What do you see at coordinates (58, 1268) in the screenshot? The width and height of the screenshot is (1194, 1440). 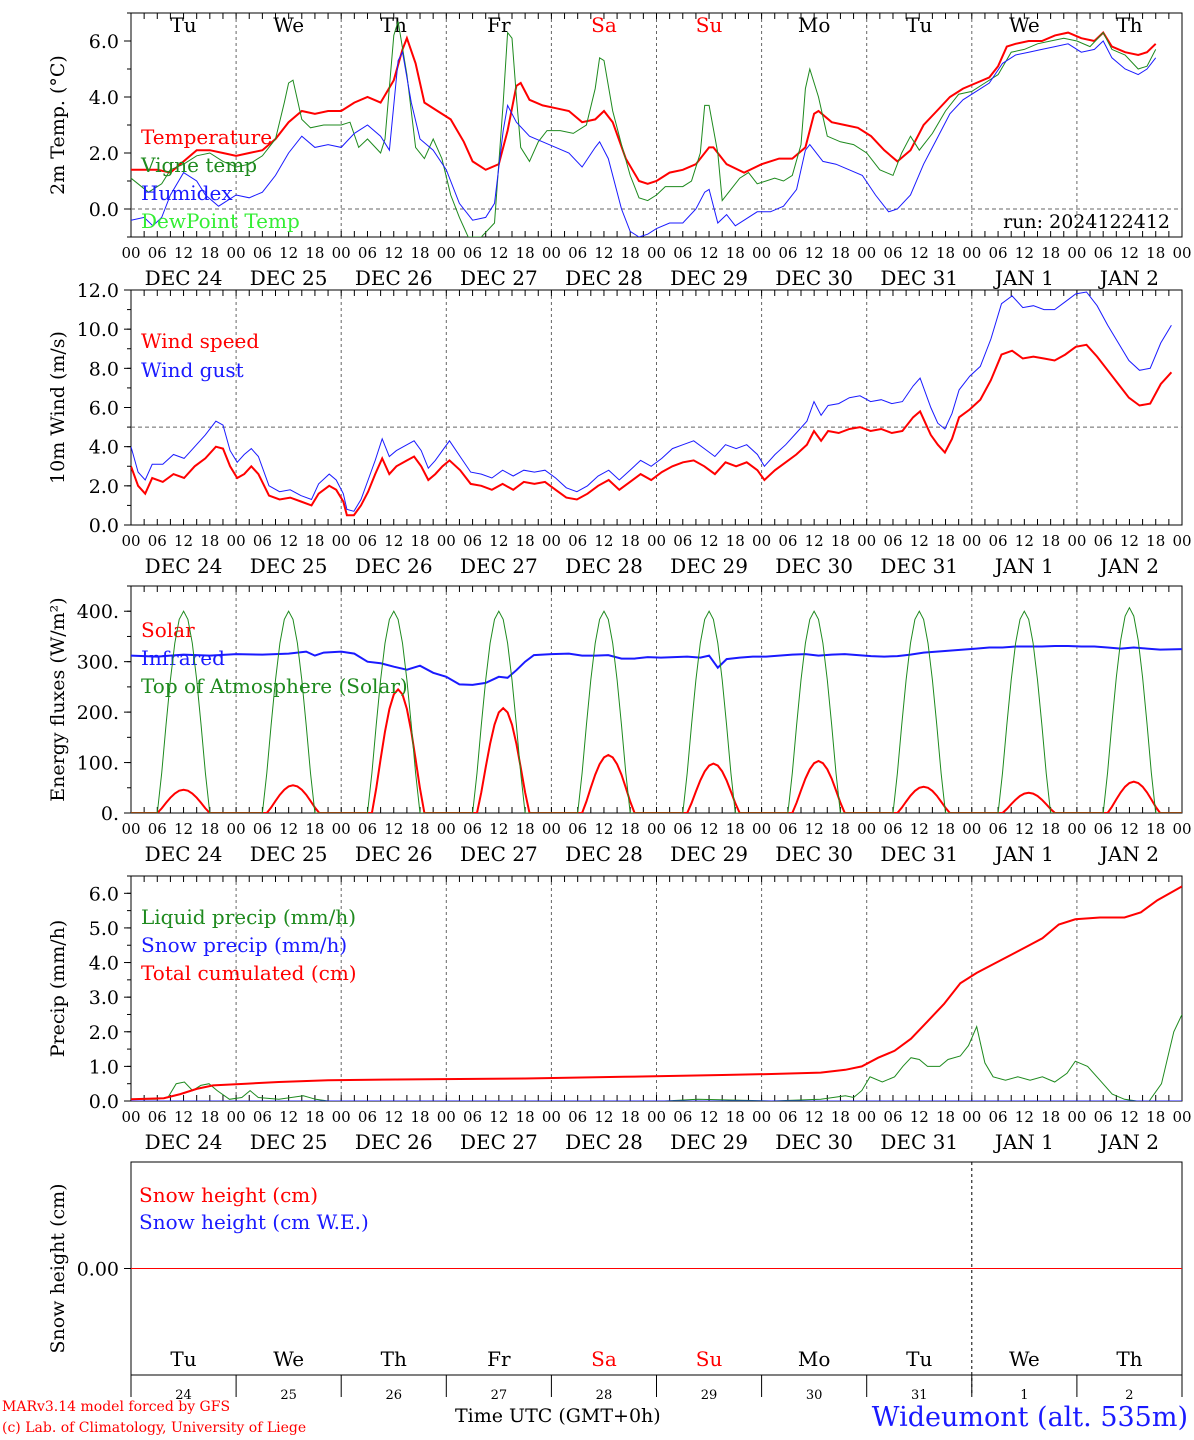 I see `y-axis-label: Snow height (cm)` at bounding box center [58, 1268].